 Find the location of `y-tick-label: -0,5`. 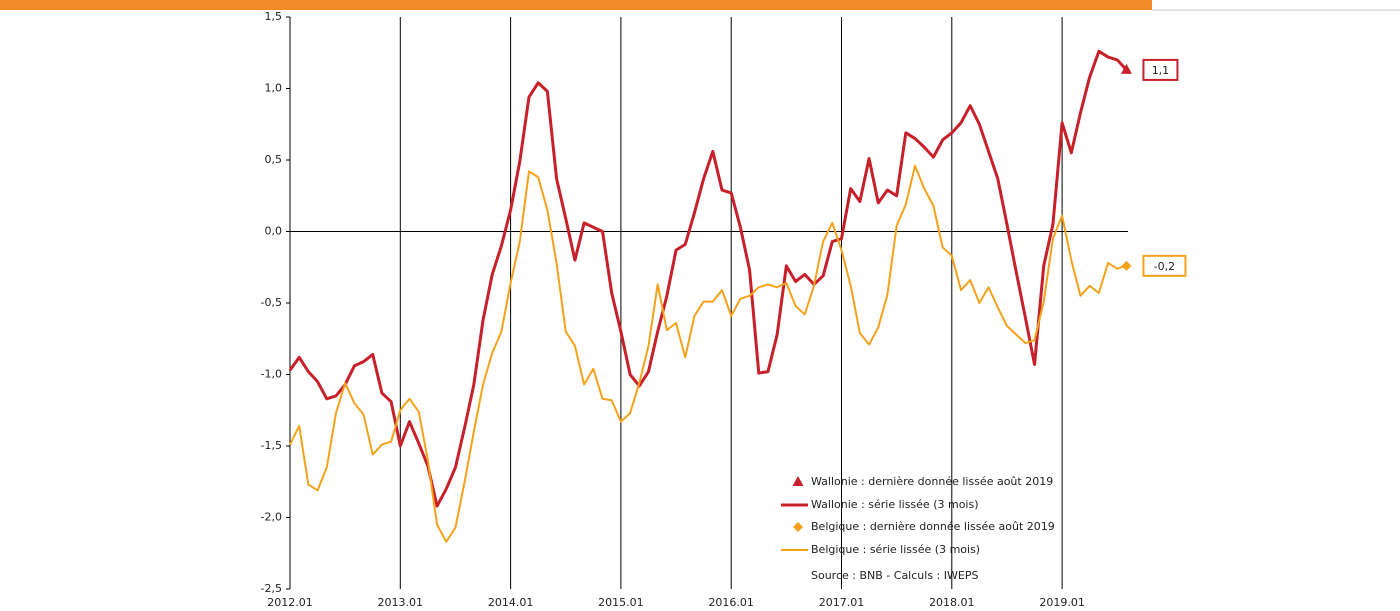

y-tick-label: -0,5 is located at coordinates (271, 302).